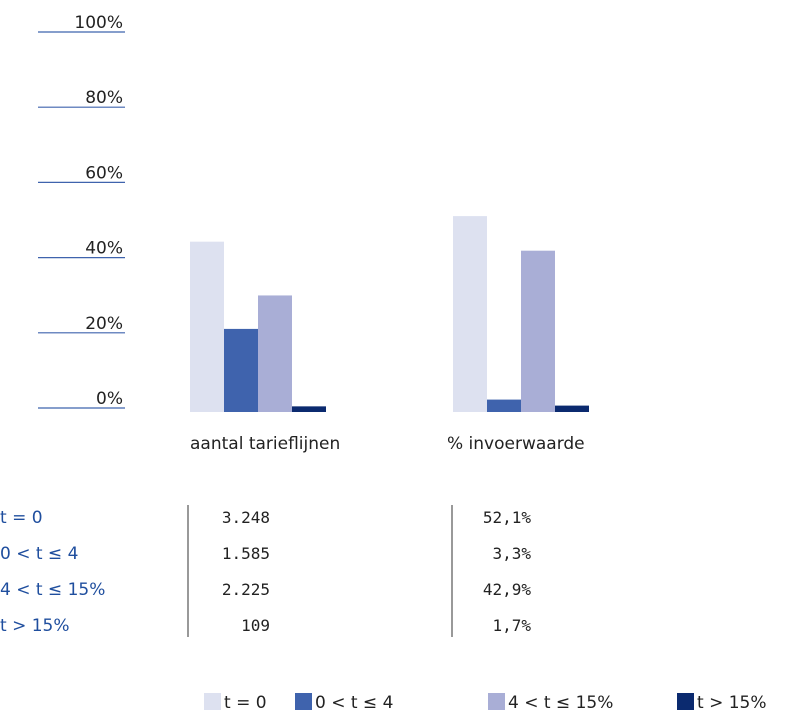 The image size is (785, 718). What do you see at coordinates (245, 703) in the screenshot?
I see `legend-label: t = 0` at bounding box center [245, 703].